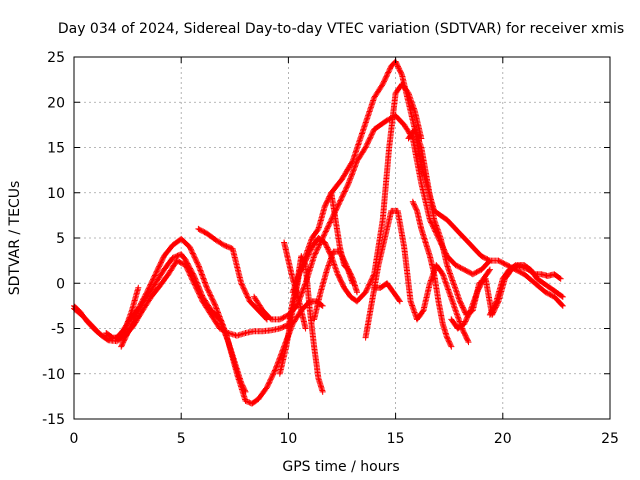 The width and height of the screenshot is (640, 480). Describe the element at coordinates (56, 149) in the screenshot. I see `y-tick-label: 15` at that location.